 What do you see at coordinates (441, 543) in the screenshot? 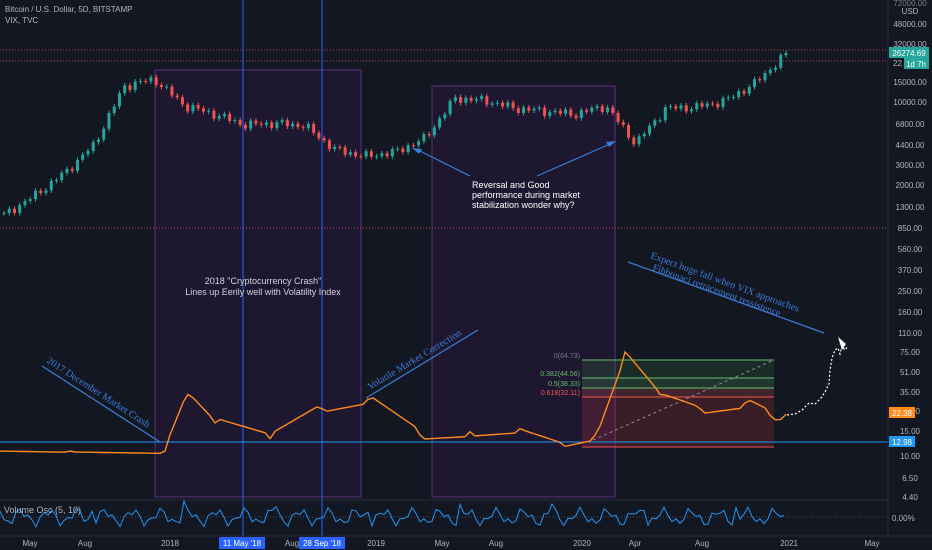
I see `time-tick-label: May` at bounding box center [441, 543].